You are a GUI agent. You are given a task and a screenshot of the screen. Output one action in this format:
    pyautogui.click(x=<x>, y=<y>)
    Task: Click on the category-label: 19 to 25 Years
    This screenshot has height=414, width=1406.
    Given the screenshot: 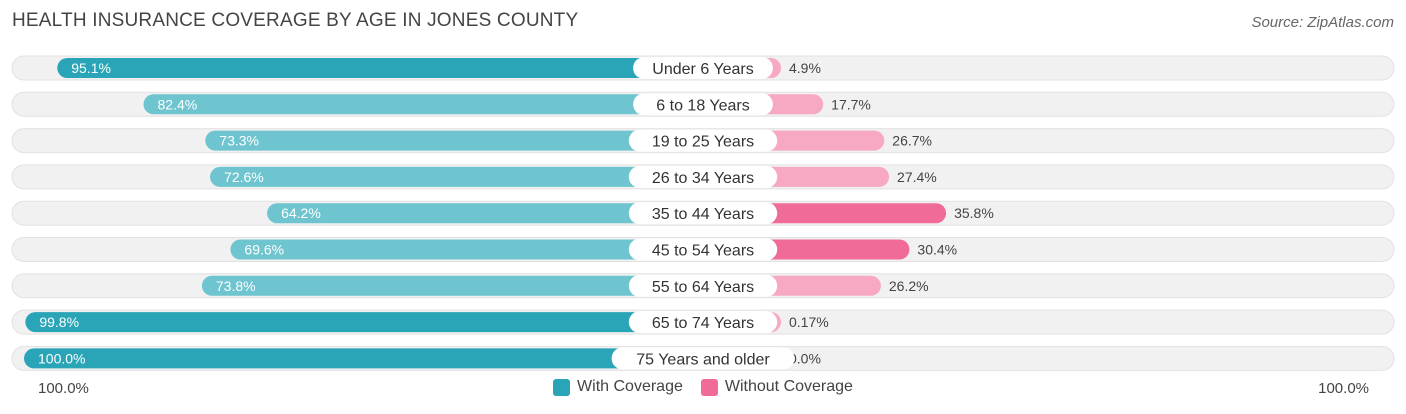 What is the action you would take?
    pyautogui.click(x=703, y=142)
    